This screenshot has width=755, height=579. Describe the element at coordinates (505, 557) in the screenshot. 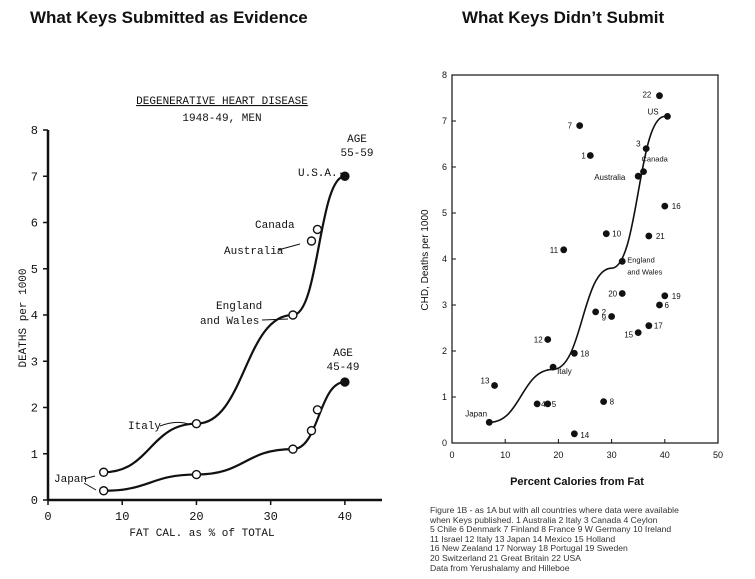

I see `caption-line: 20 Switzerland 21 Great Britain 22 USA` at that location.